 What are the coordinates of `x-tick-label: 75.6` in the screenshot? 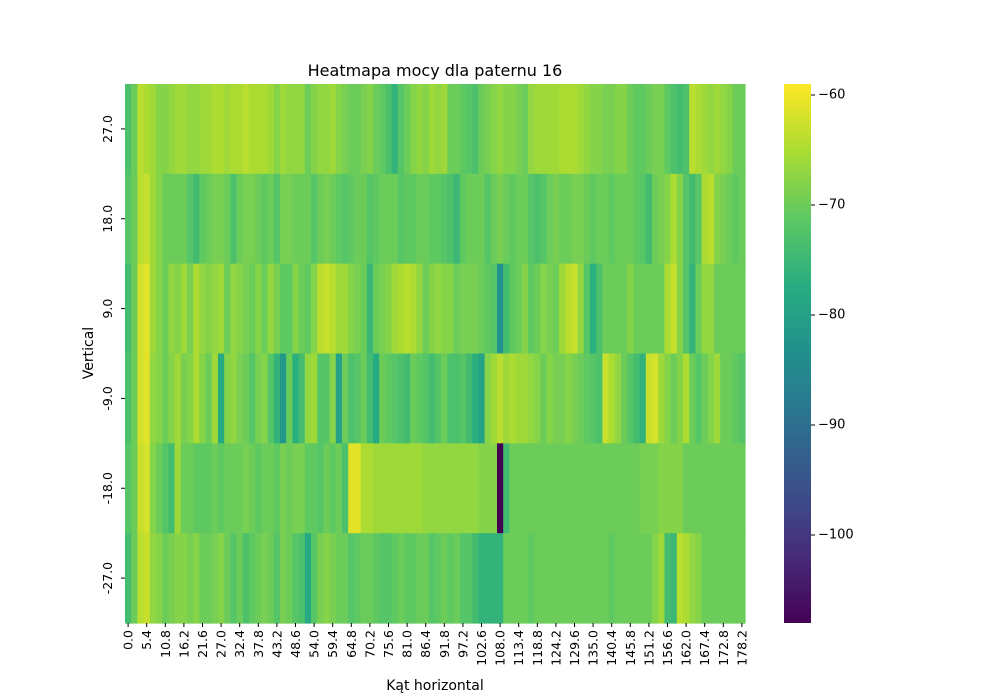 It's located at (388, 644).